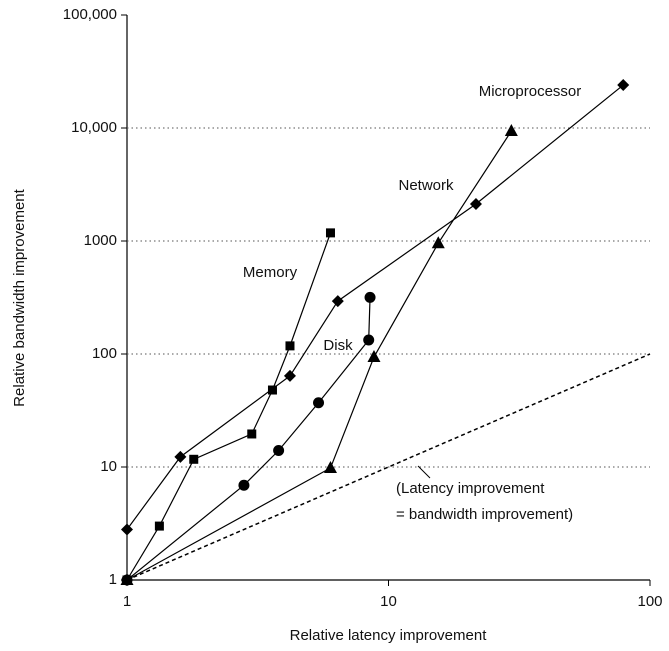 The height and width of the screenshot is (651, 669). Describe the element at coordinates (94, 127) in the screenshot. I see `y-tick-label: 10,000` at that location.